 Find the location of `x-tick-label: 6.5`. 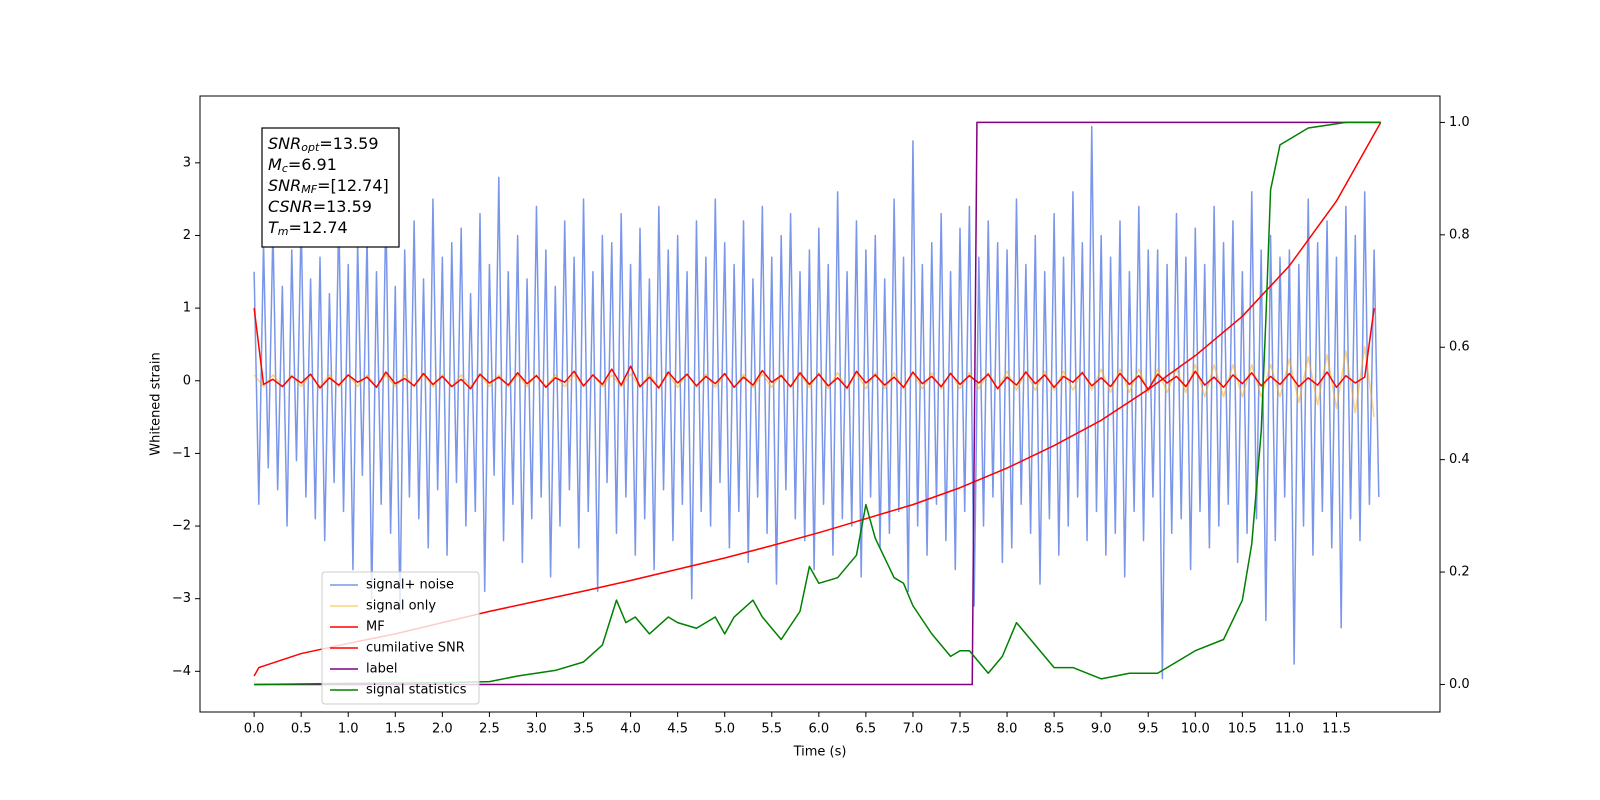

x-tick-label: 6.5 is located at coordinates (866, 729).